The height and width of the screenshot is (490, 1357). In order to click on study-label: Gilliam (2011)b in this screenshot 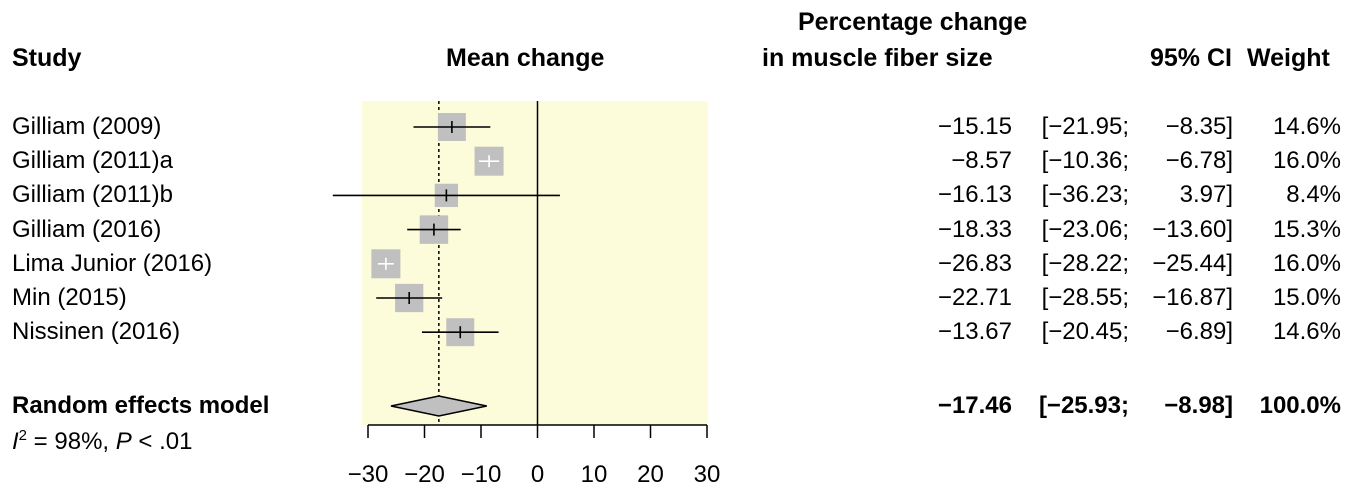, I will do `click(92, 195)`.